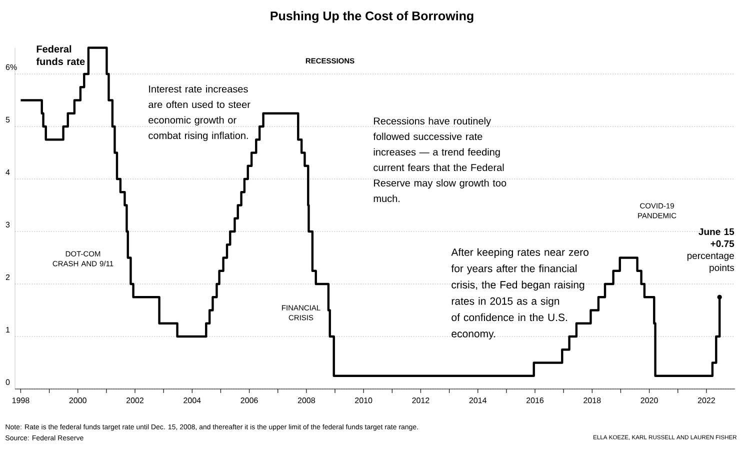 The image size is (743, 455). What do you see at coordinates (21, 401) in the screenshot?
I see `x-tick-label: 1998` at bounding box center [21, 401].